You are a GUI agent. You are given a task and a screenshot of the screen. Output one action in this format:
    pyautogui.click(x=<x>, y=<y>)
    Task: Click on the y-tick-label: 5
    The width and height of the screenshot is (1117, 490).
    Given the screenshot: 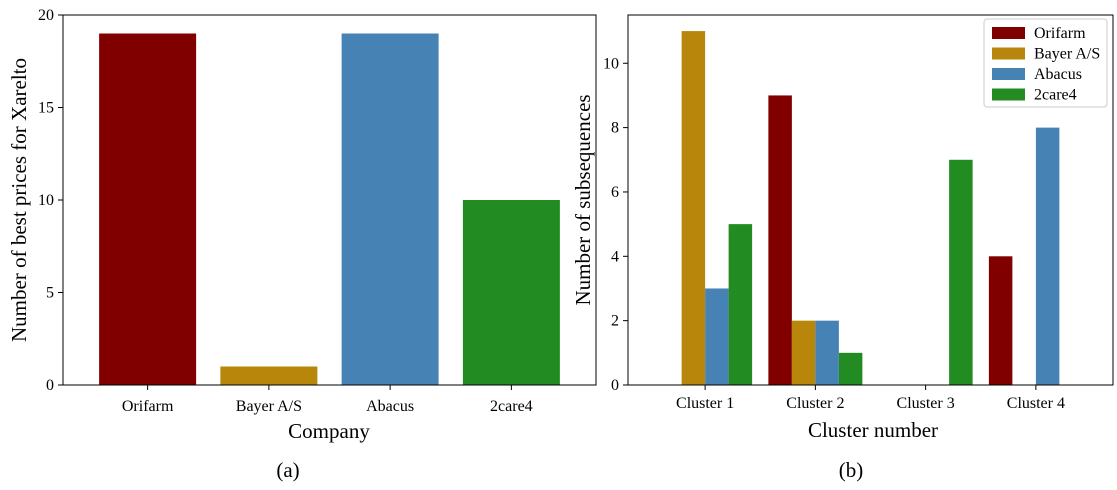 What is the action you would take?
    pyautogui.click(x=50, y=293)
    